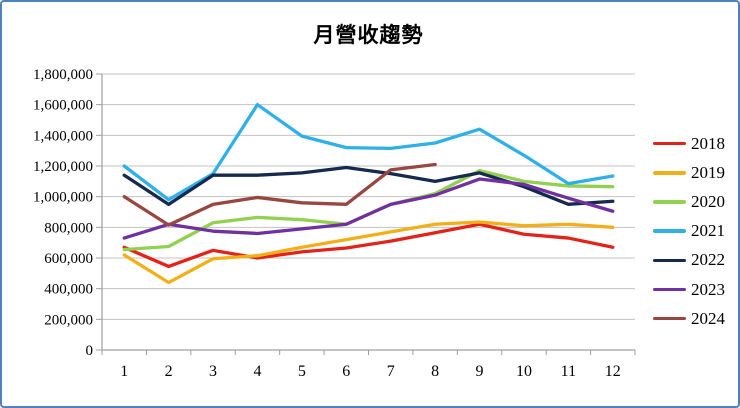 The width and height of the screenshot is (740, 408). I want to click on legend: 2018 2019 2020 2021 2022 2023 2024, so click(689, 231).